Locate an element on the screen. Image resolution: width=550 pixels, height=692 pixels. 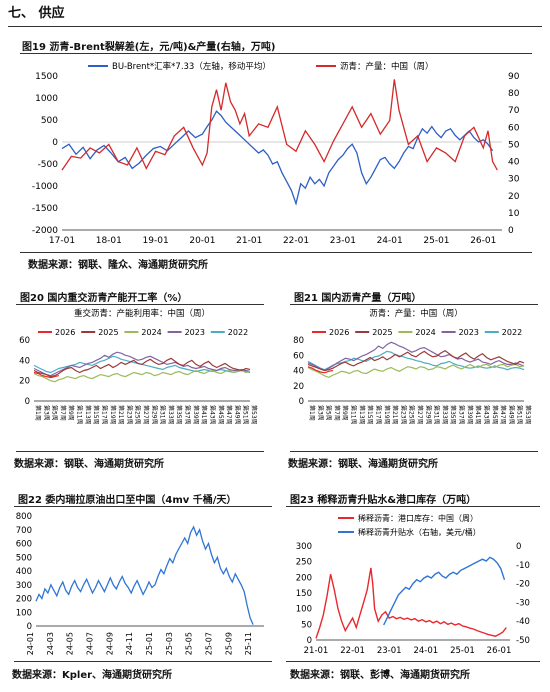
fig20-xtick-1: 第3周 is located at coordinates (46, 413).